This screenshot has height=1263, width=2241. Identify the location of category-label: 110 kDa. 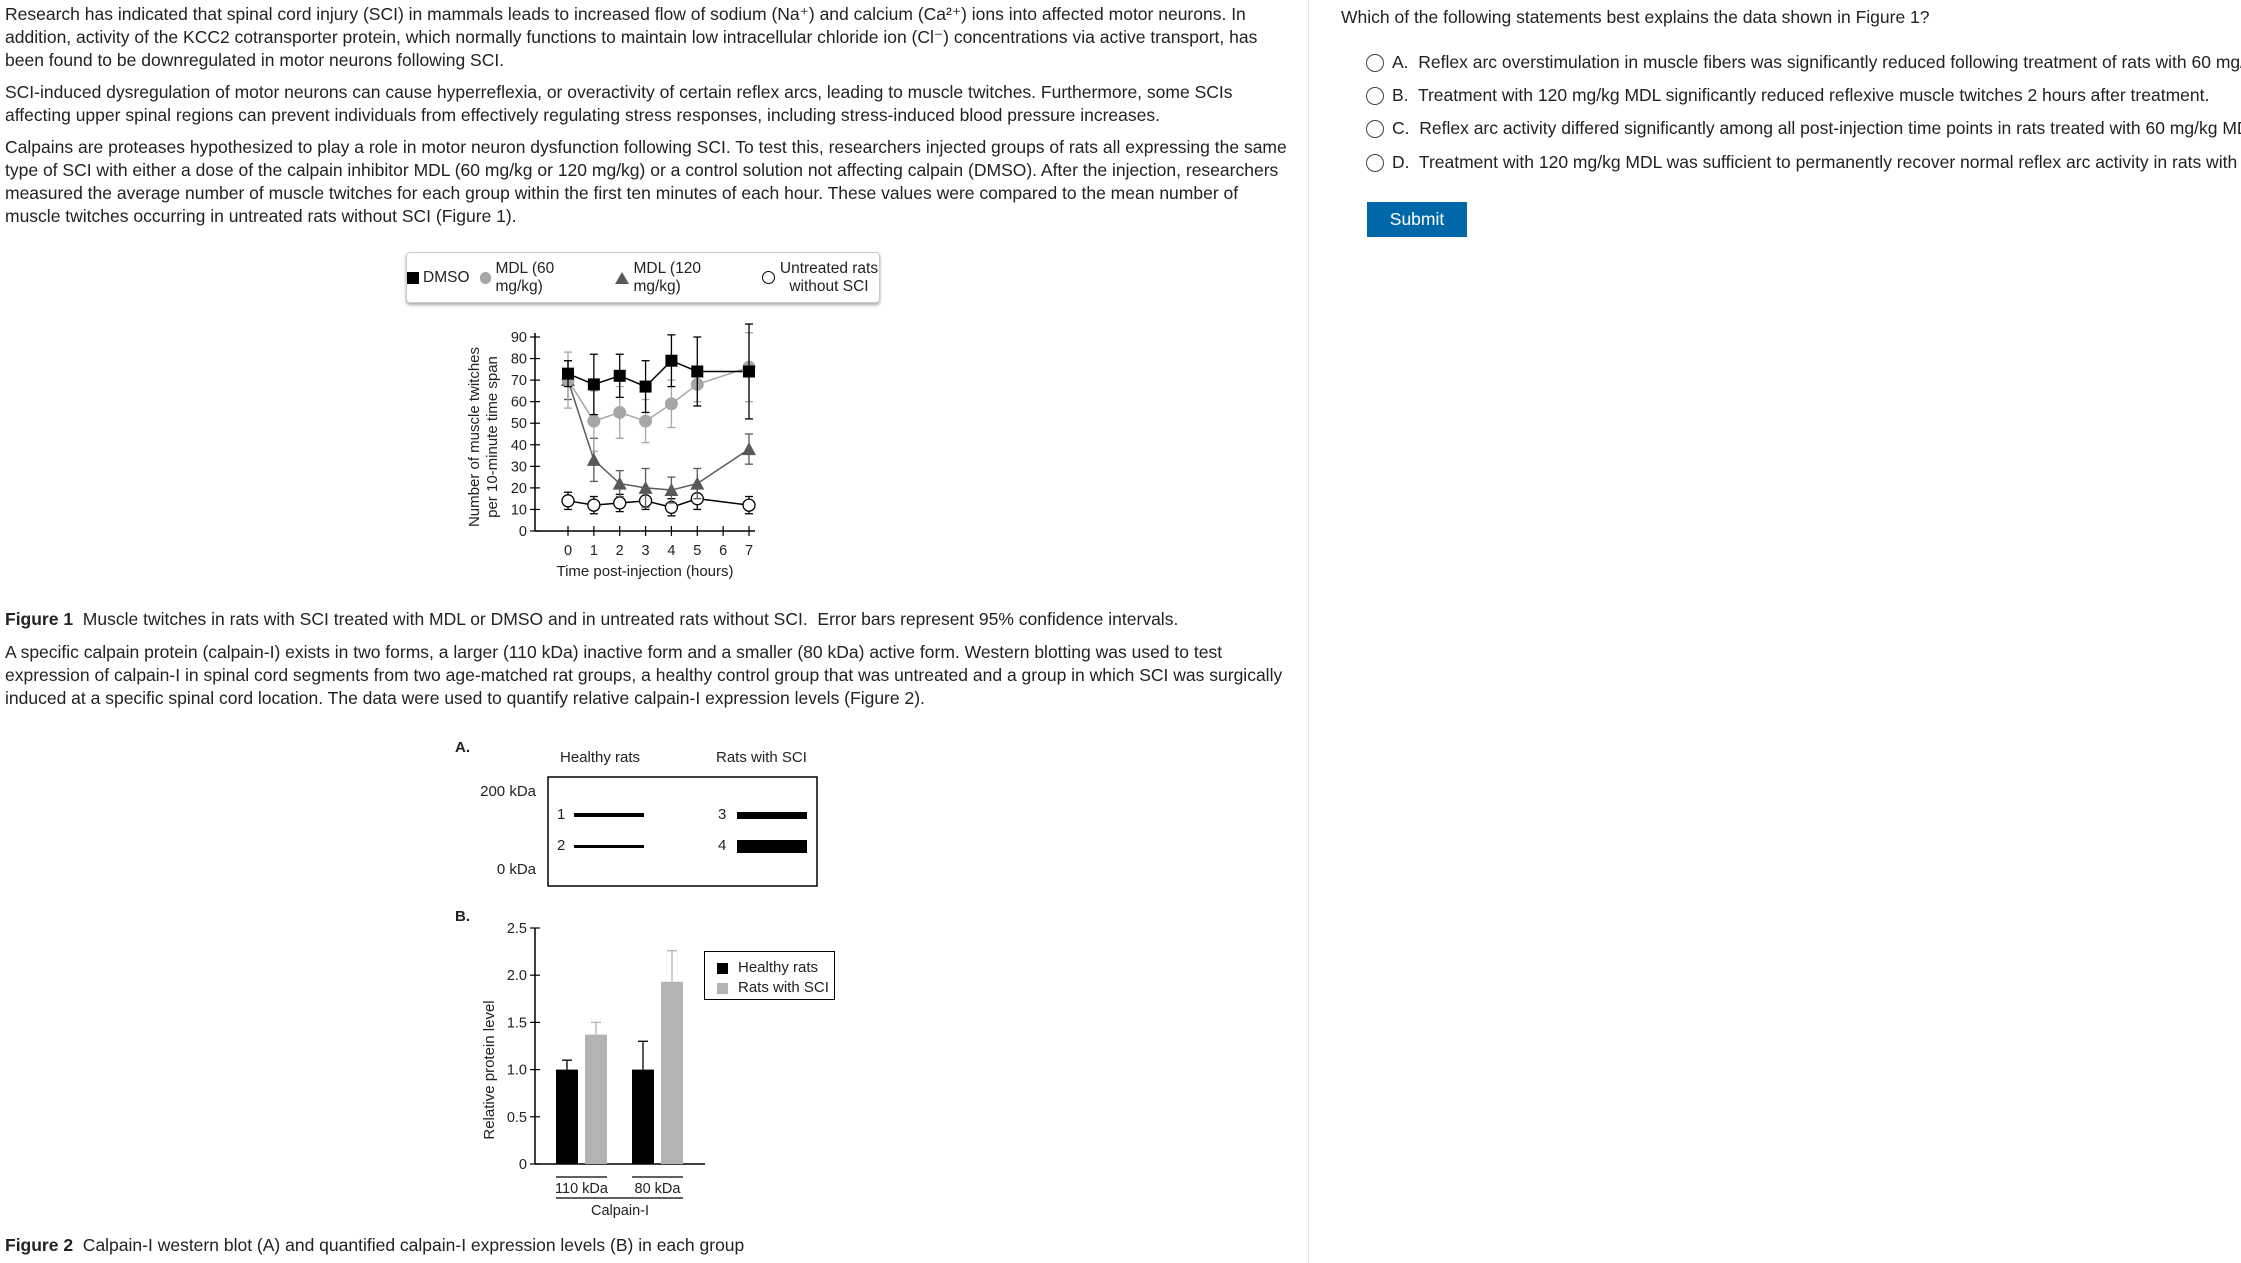
(582, 1189).